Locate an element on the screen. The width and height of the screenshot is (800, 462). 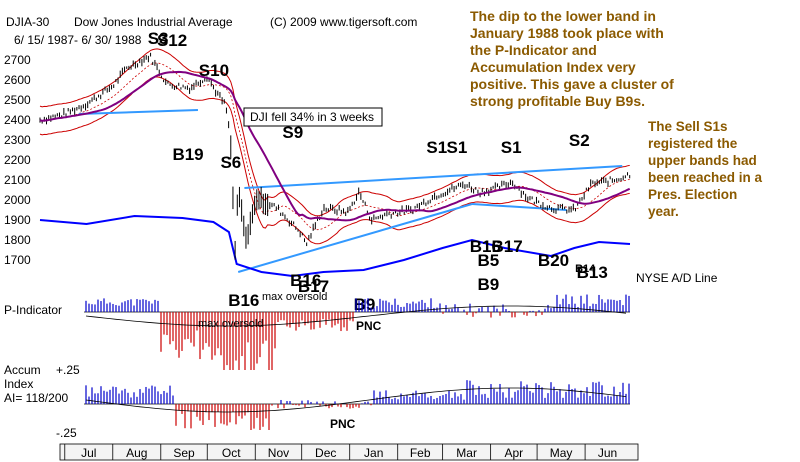
signal-label: B13 is located at coordinates (592, 272).